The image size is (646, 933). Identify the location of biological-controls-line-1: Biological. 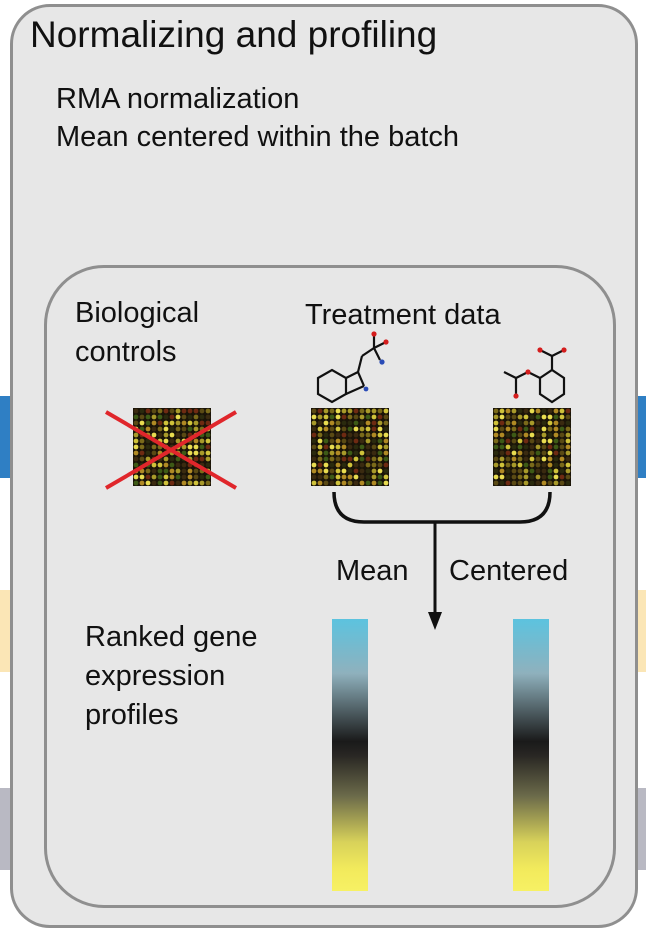
(137, 313).